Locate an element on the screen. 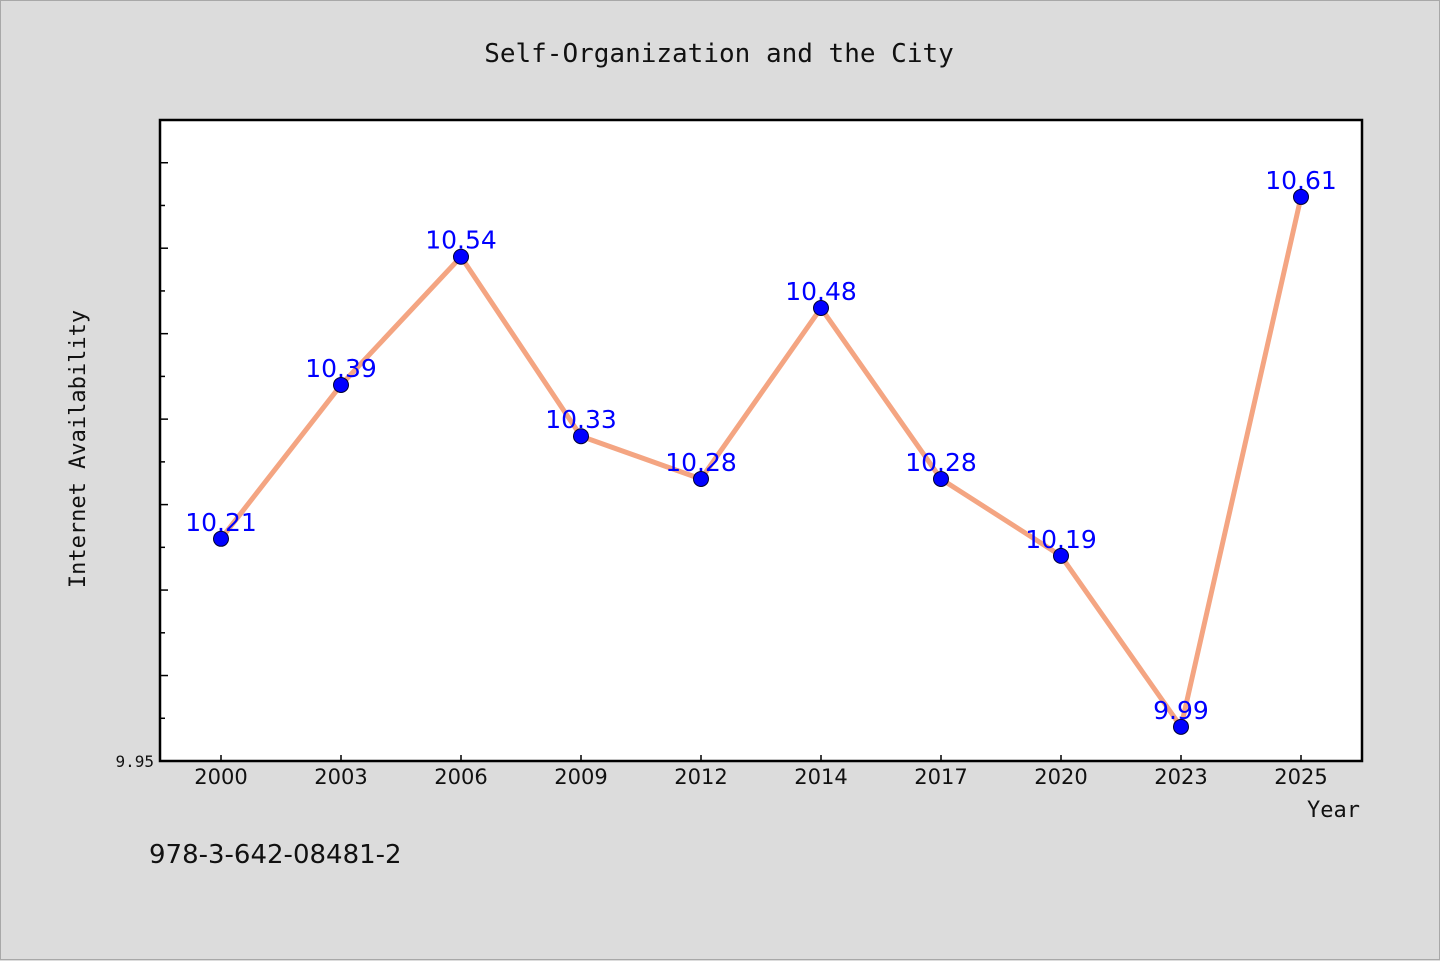 Image resolution: width=1440 pixels, height=961 pixels. x-tick-label: 2006 is located at coordinates (460, 777).